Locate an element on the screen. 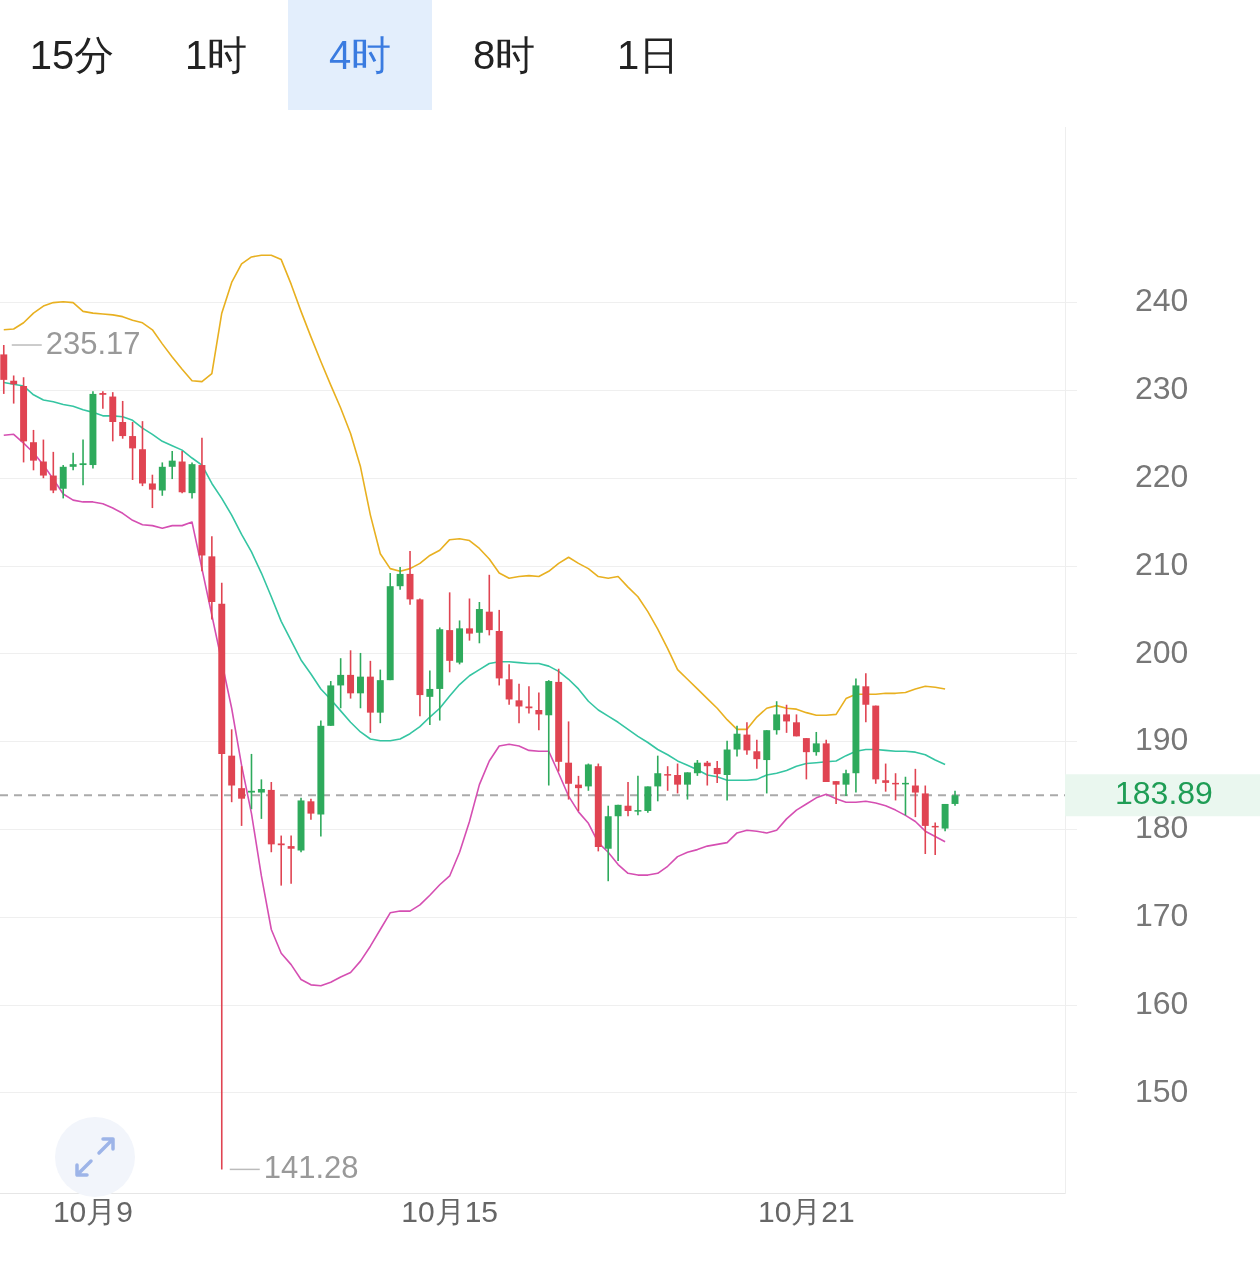 The height and width of the screenshot is (1271, 1260). text: 4时 is located at coordinates (360, 55).